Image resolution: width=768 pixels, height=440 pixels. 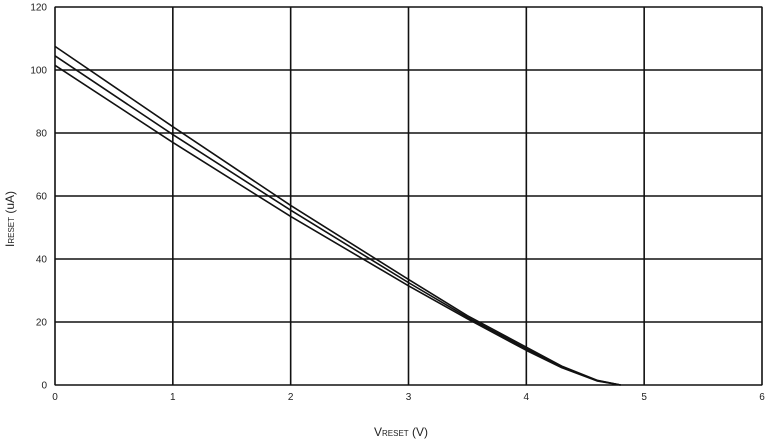 I want to click on x-tick-label: 0, so click(x=55, y=397).